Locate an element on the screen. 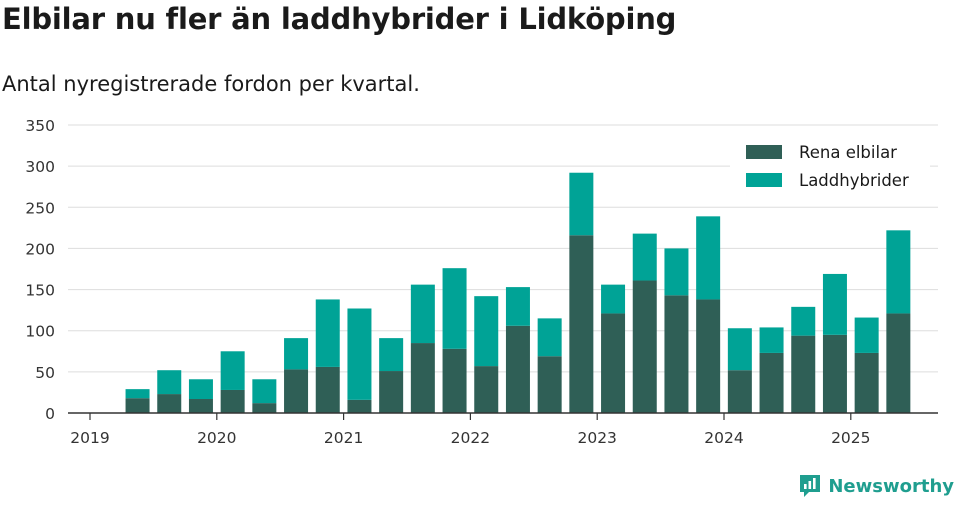 The image size is (960, 505). y-tick-label: 250 is located at coordinates (40, 208).